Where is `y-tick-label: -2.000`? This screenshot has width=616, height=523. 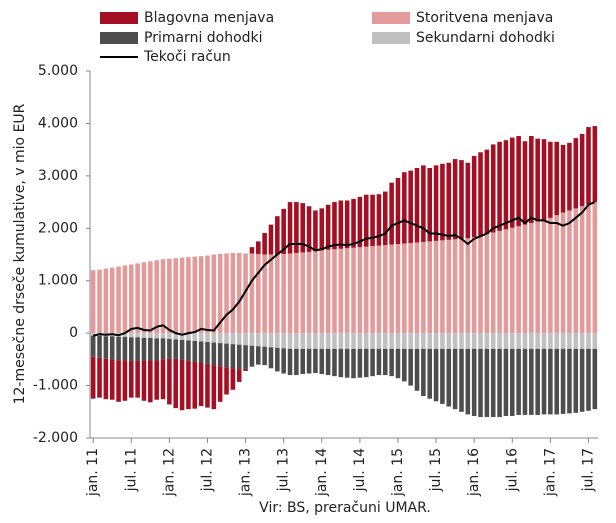
y-tick-label: -2.000 is located at coordinates (55, 438).